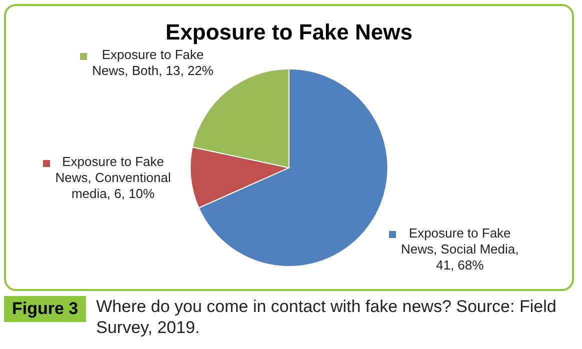 This screenshot has width=582, height=349. I want to click on caption: Figure 3, so click(45, 309).